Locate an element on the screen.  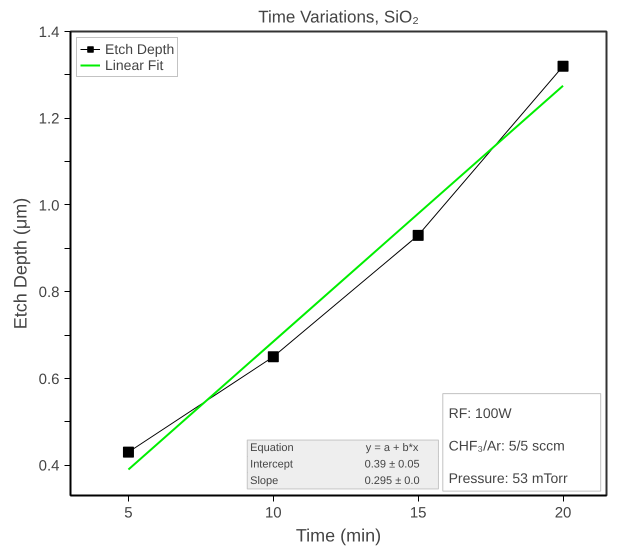
annotation: RF: 100W is located at coordinates (480, 413).